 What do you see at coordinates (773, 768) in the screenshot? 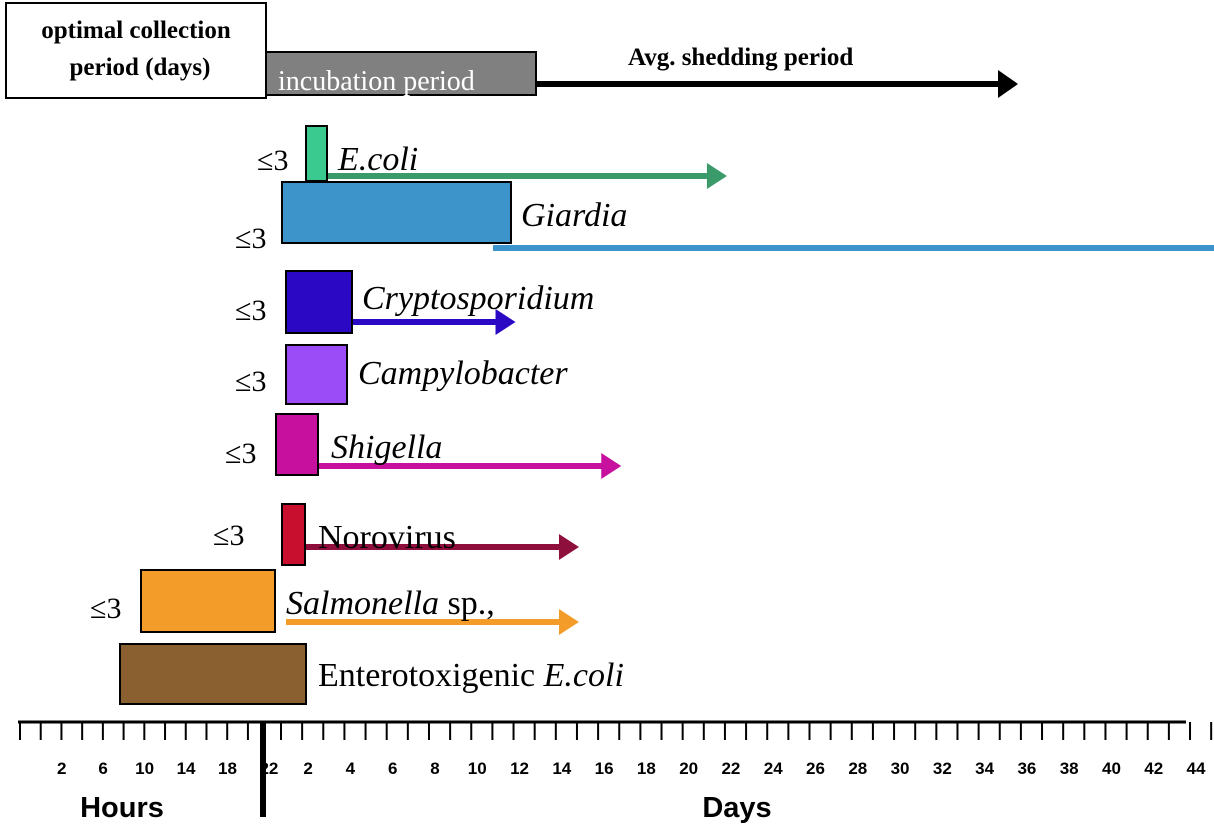
I see `days-tick-label: 24` at bounding box center [773, 768].